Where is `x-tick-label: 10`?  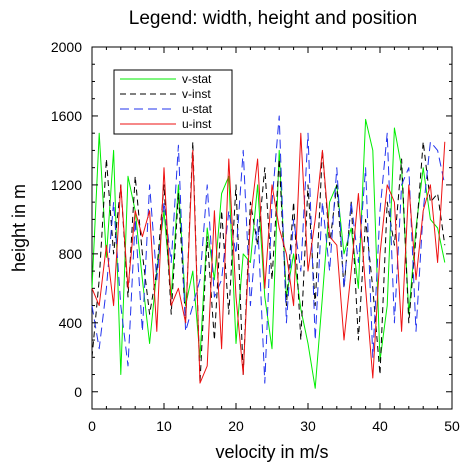
x-tick-label: 10 is located at coordinates (164, 426).